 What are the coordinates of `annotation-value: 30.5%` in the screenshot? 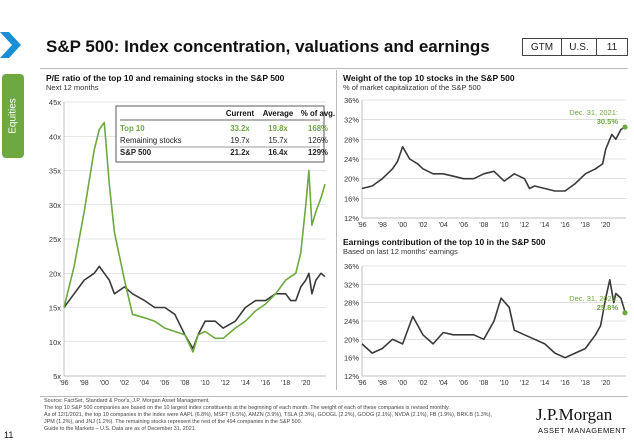 It's located at (608, 121).